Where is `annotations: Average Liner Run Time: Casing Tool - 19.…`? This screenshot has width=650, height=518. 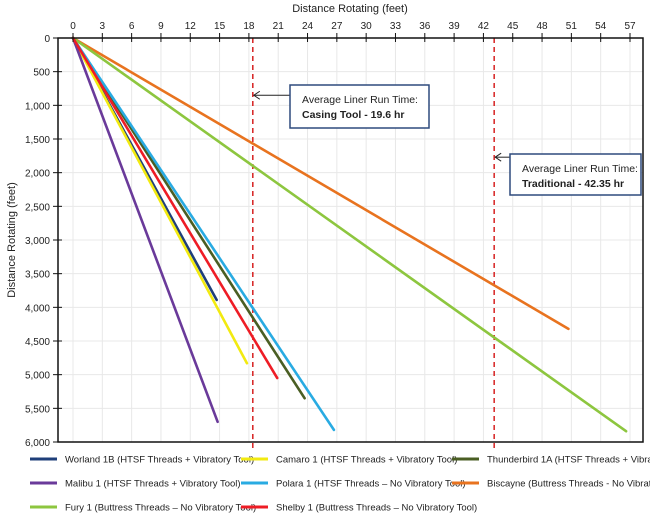 annotations: Average Liner Run Time: Casing Tool - 19.… is located at coordinates (447, 140).